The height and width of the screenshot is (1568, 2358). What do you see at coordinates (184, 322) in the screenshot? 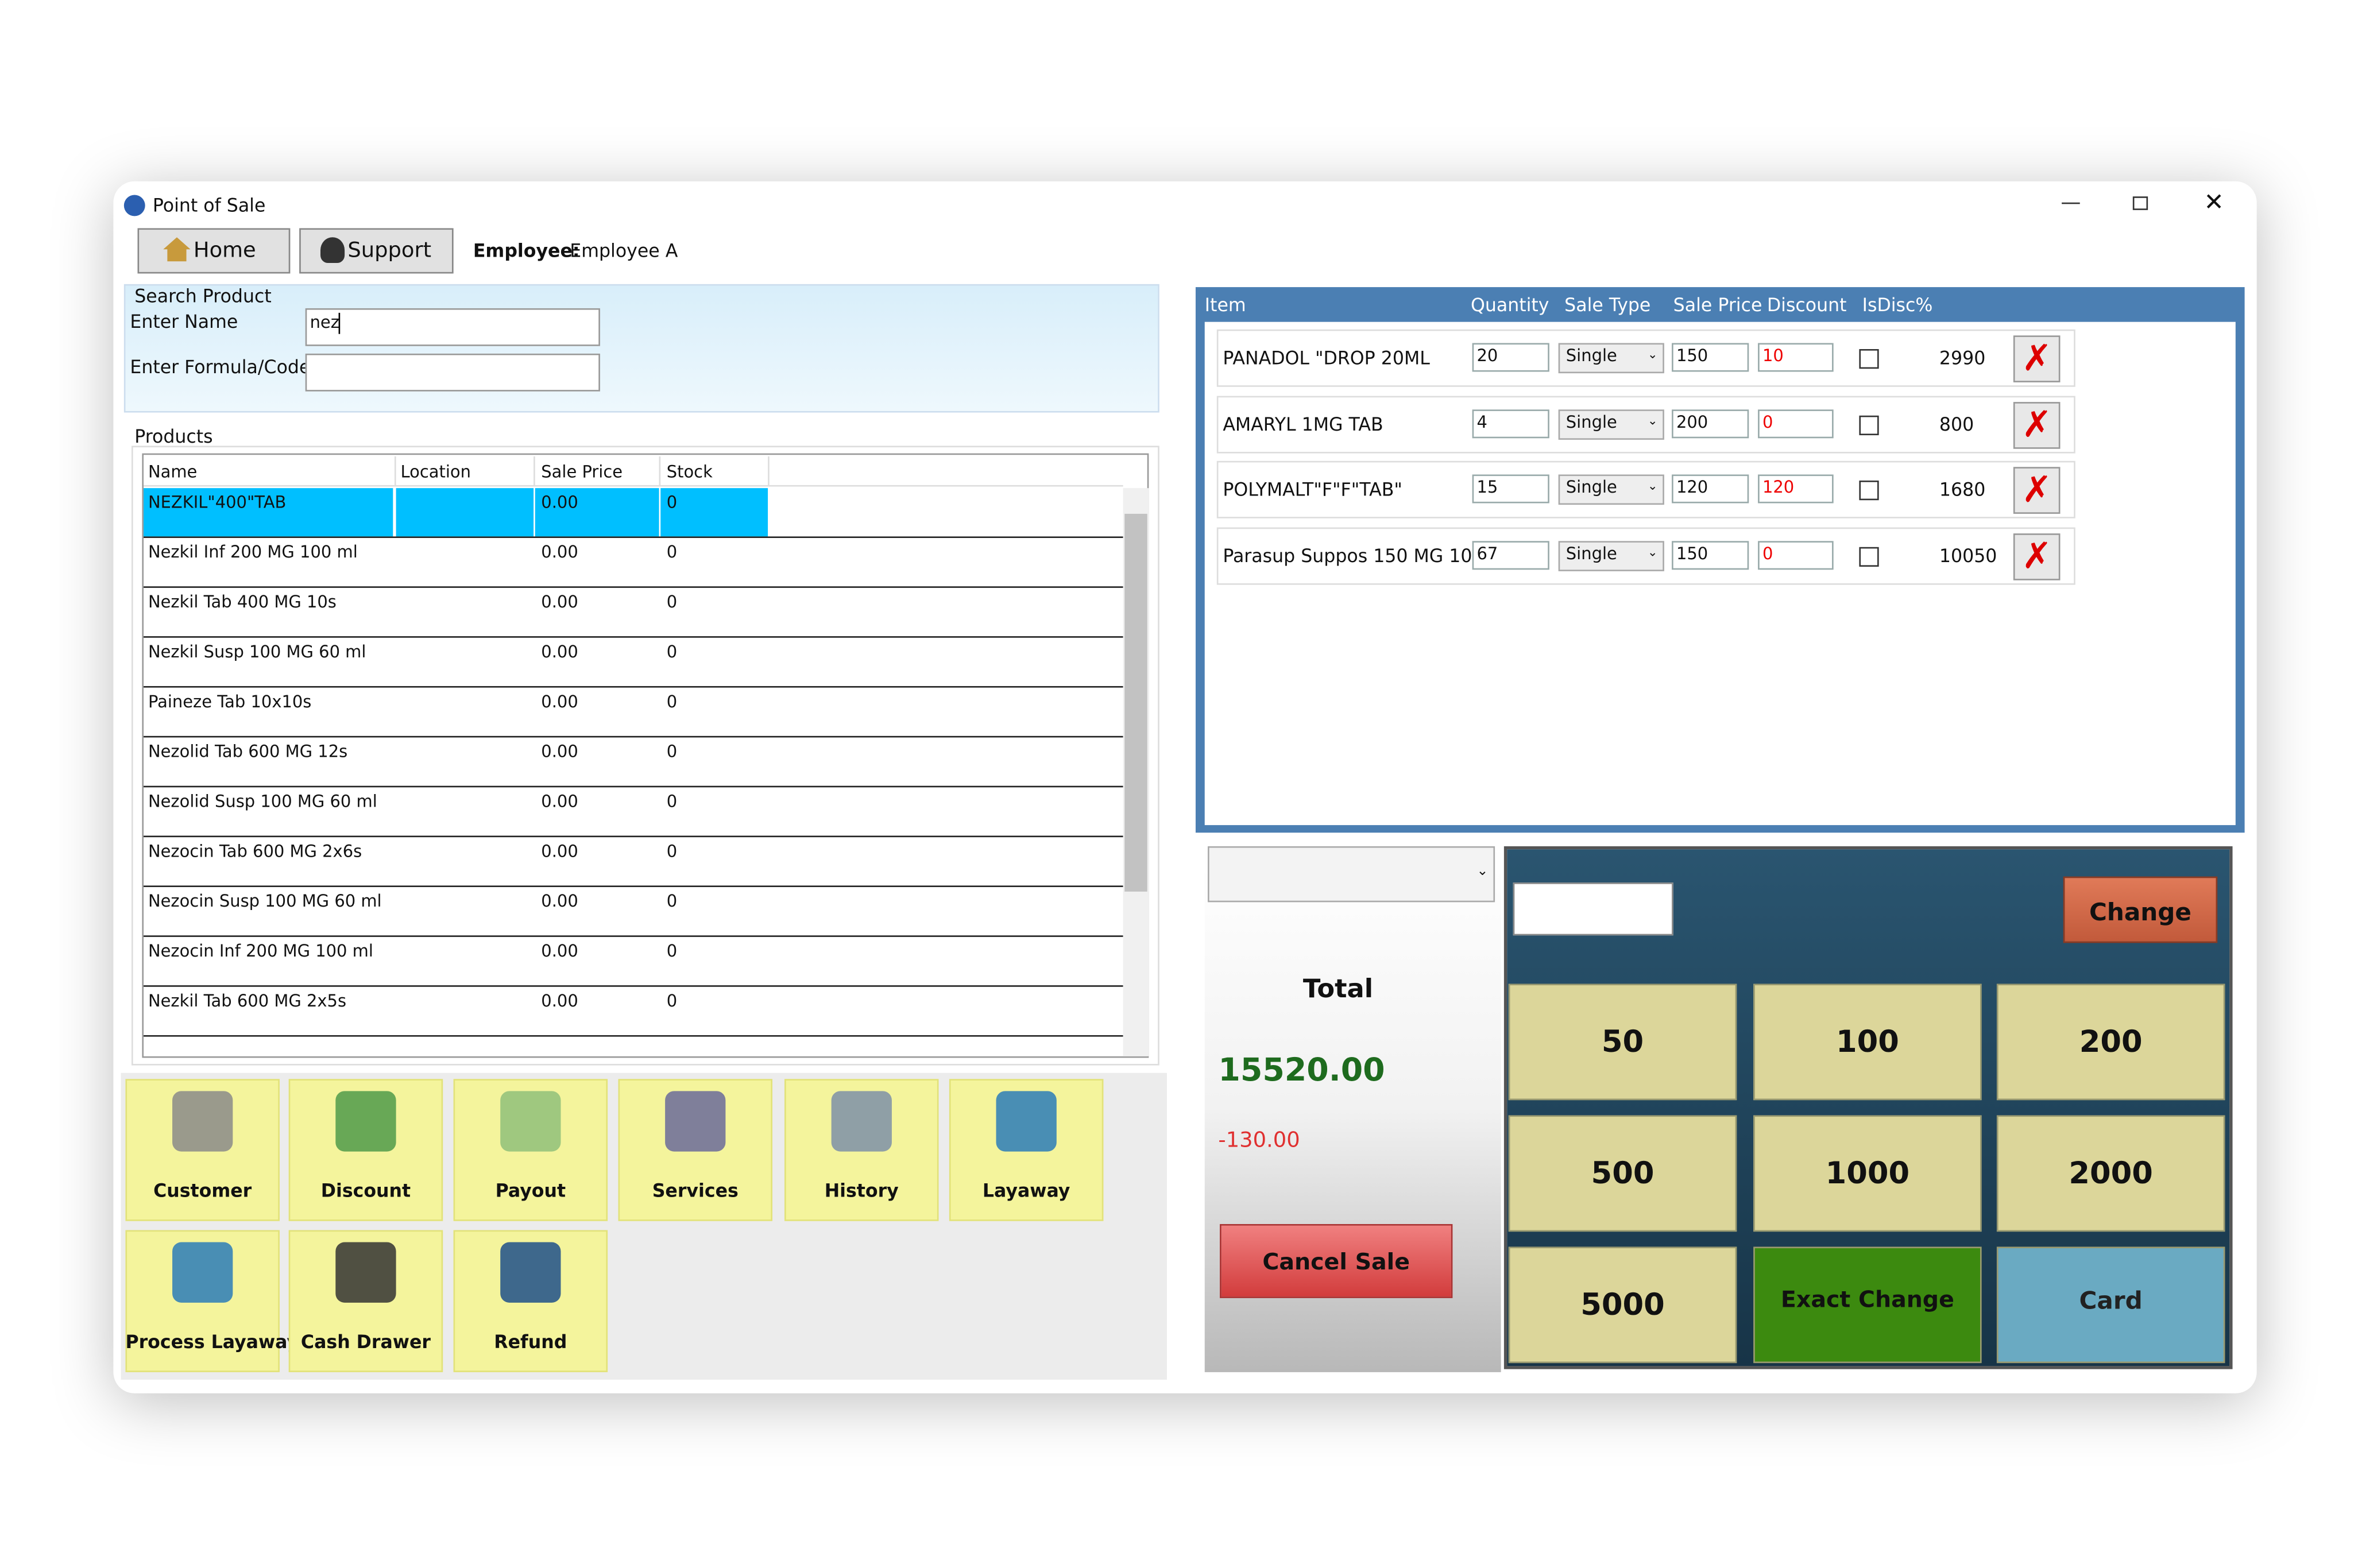
I see `name-label: Enter Name` at bounding box center [184, 322].